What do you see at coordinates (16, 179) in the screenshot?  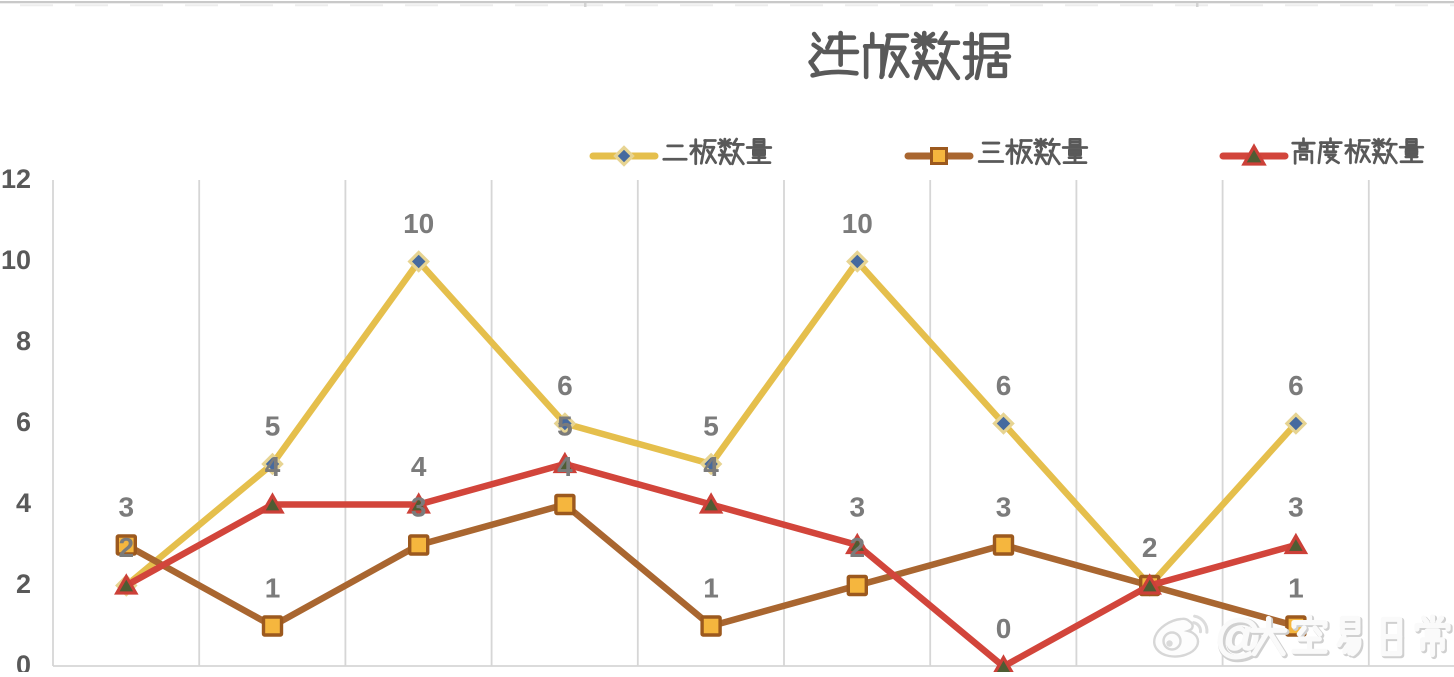 I see `svg-text: 12` at bounding box center [16, 179].